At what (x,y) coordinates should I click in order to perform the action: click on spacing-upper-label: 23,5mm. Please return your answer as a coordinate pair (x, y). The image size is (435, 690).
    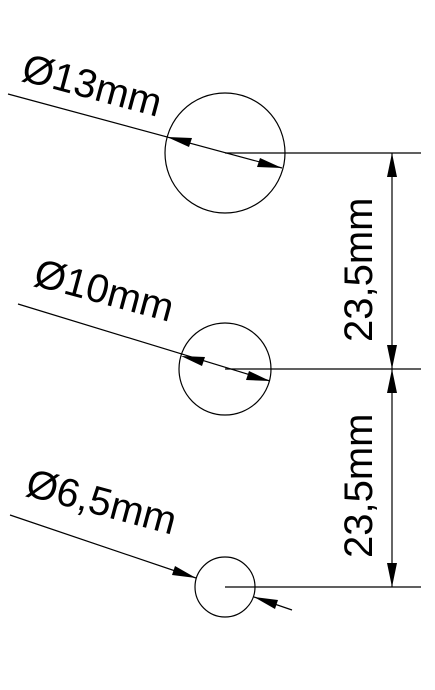
    Looking at the image, I should click on (359, 270).